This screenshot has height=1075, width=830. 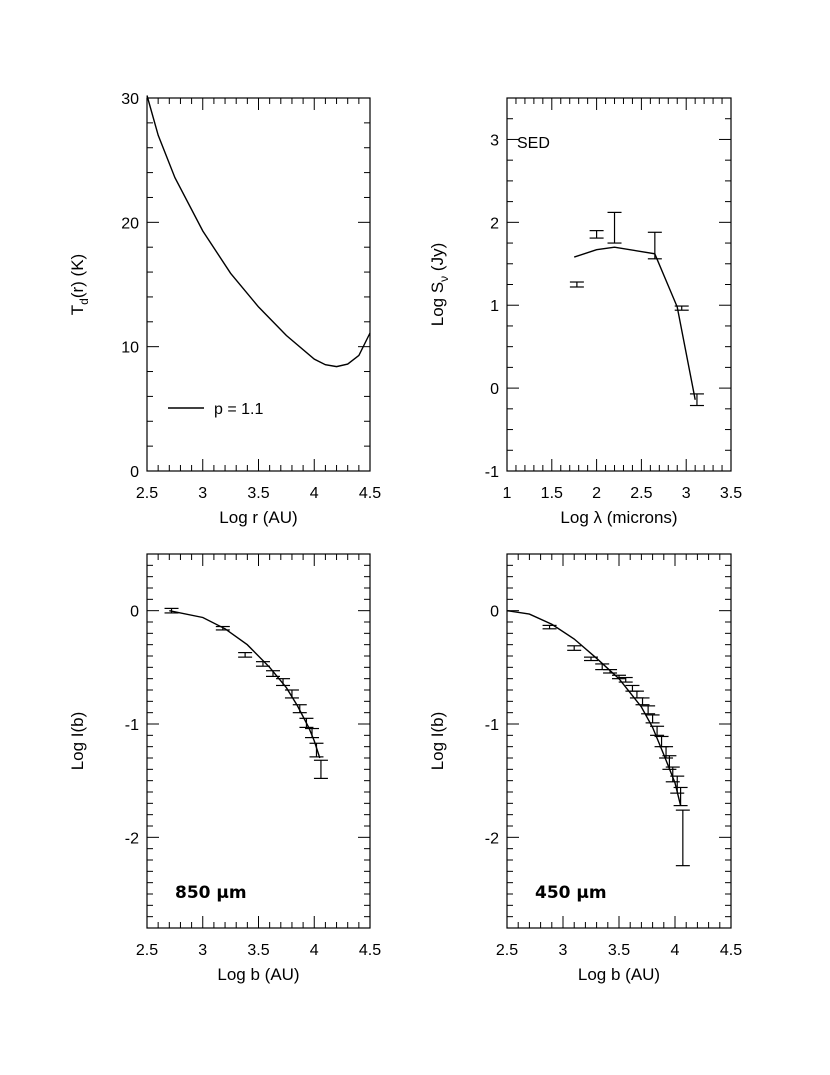 I want to click on legend-label: p = 1.1, so click(x=238, y=409).